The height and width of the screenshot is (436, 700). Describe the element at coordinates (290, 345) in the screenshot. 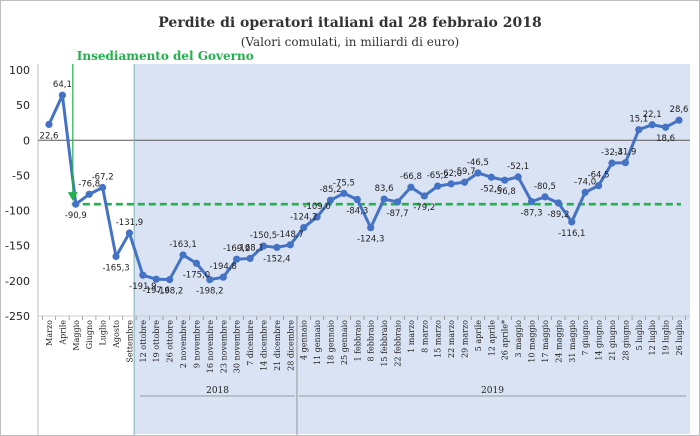

I see `x-tick-label: 28 dicembre` at that location.